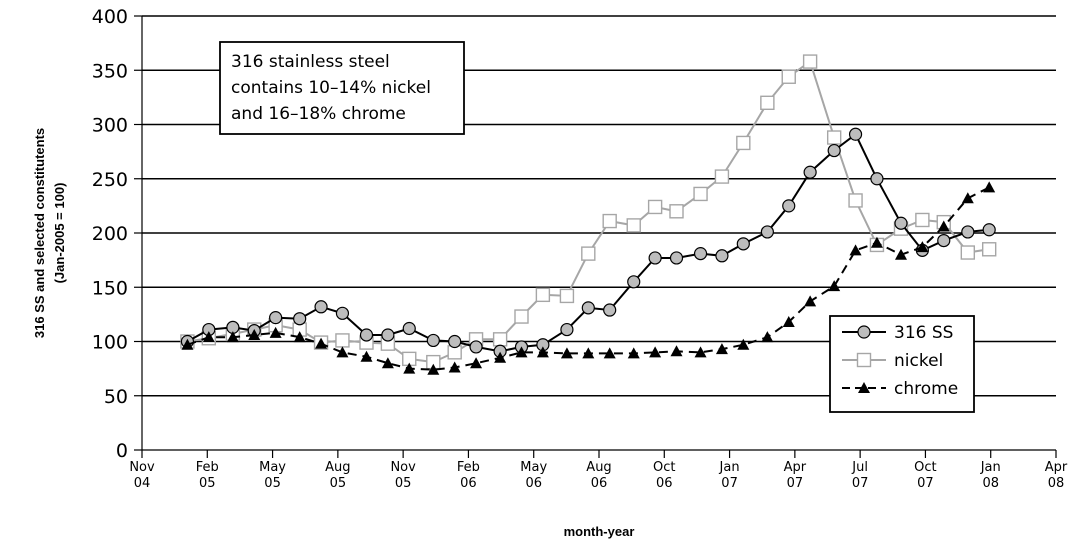  I want to click on x-tick-label: Feb, so click(207, 467).